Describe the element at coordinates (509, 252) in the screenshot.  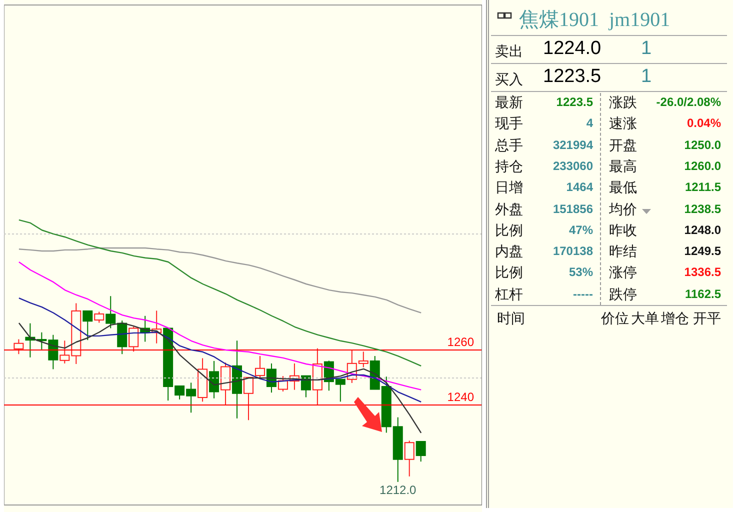
I see `text: 内盘` at that location.